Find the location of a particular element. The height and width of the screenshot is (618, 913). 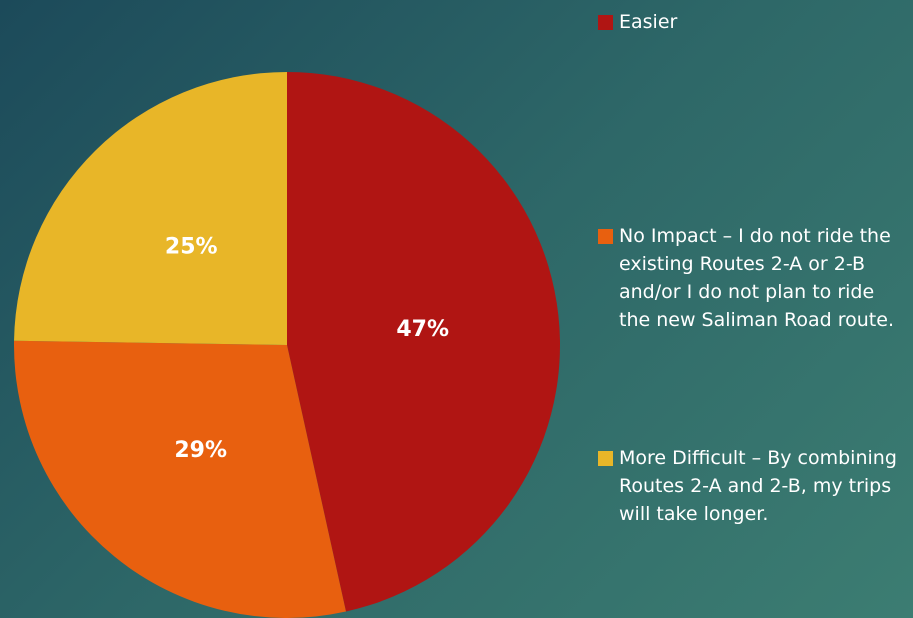

data-label: 47% is located at coordinates (422, 329).